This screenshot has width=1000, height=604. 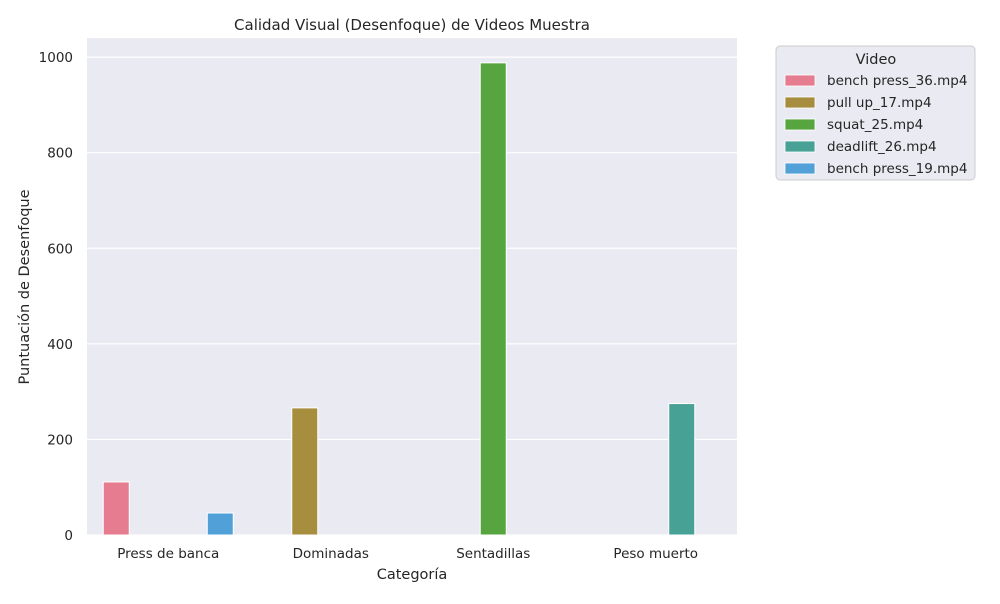 What do you see at coordinates (60, 249) in the screenshot?
I see `y-tick-label: 600` at bounding box center [60, 249].